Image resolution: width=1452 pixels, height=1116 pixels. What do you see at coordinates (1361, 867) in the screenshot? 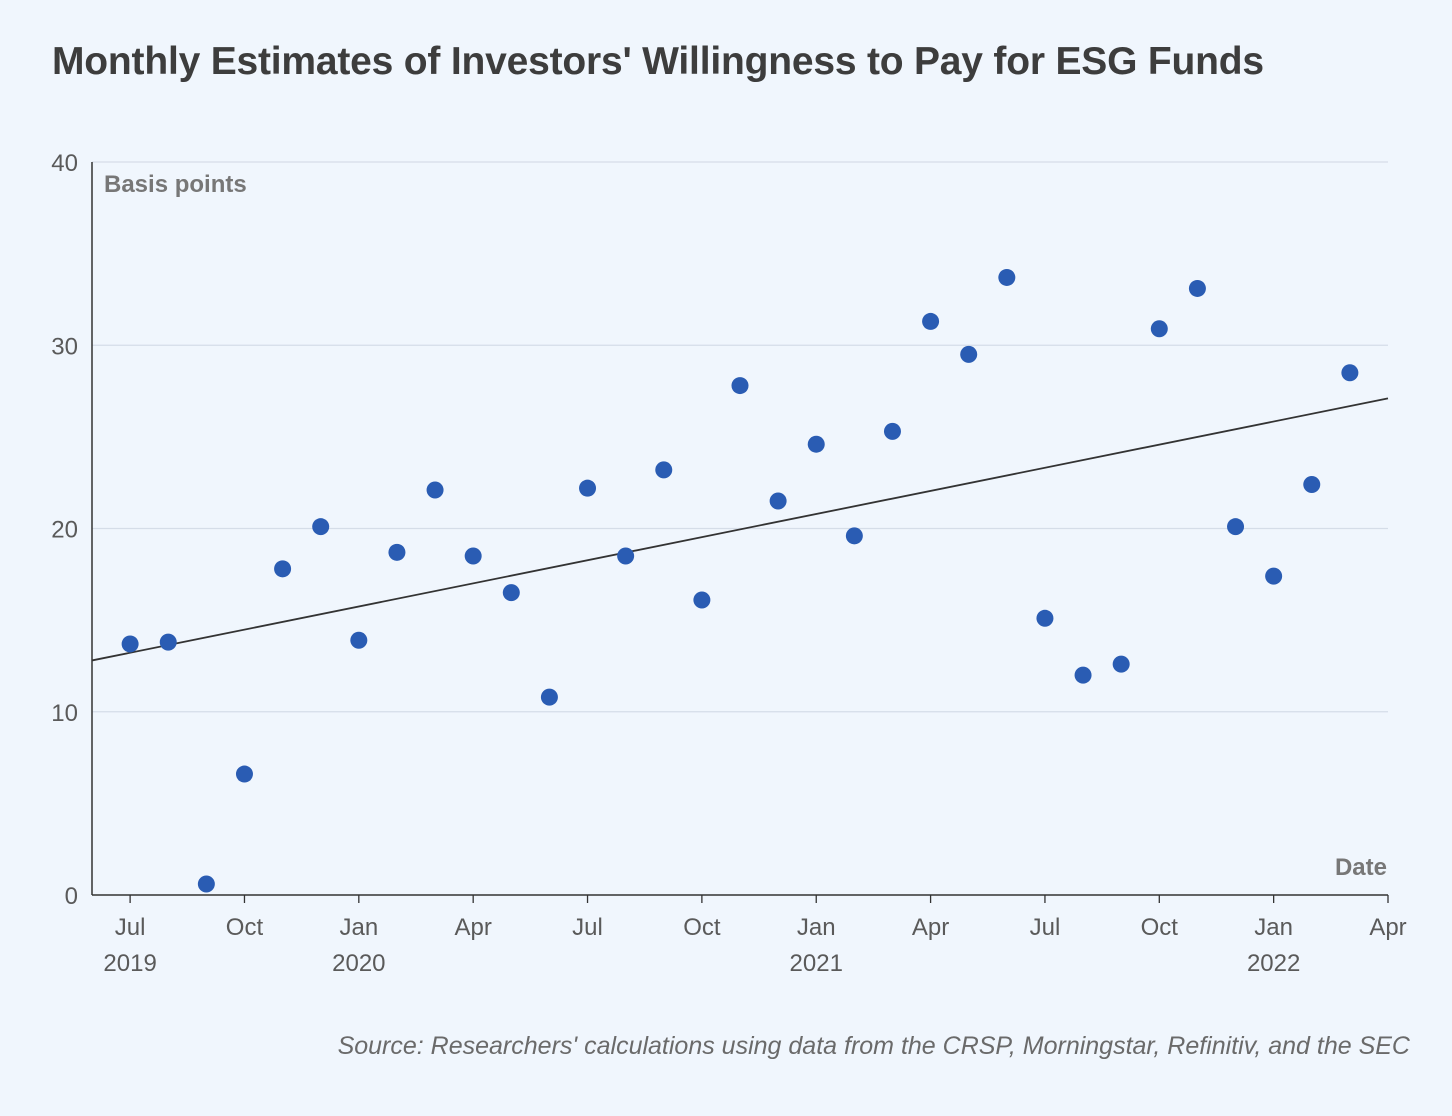
I see `x-axis-title: Date` at bounding box center [1361, 867].